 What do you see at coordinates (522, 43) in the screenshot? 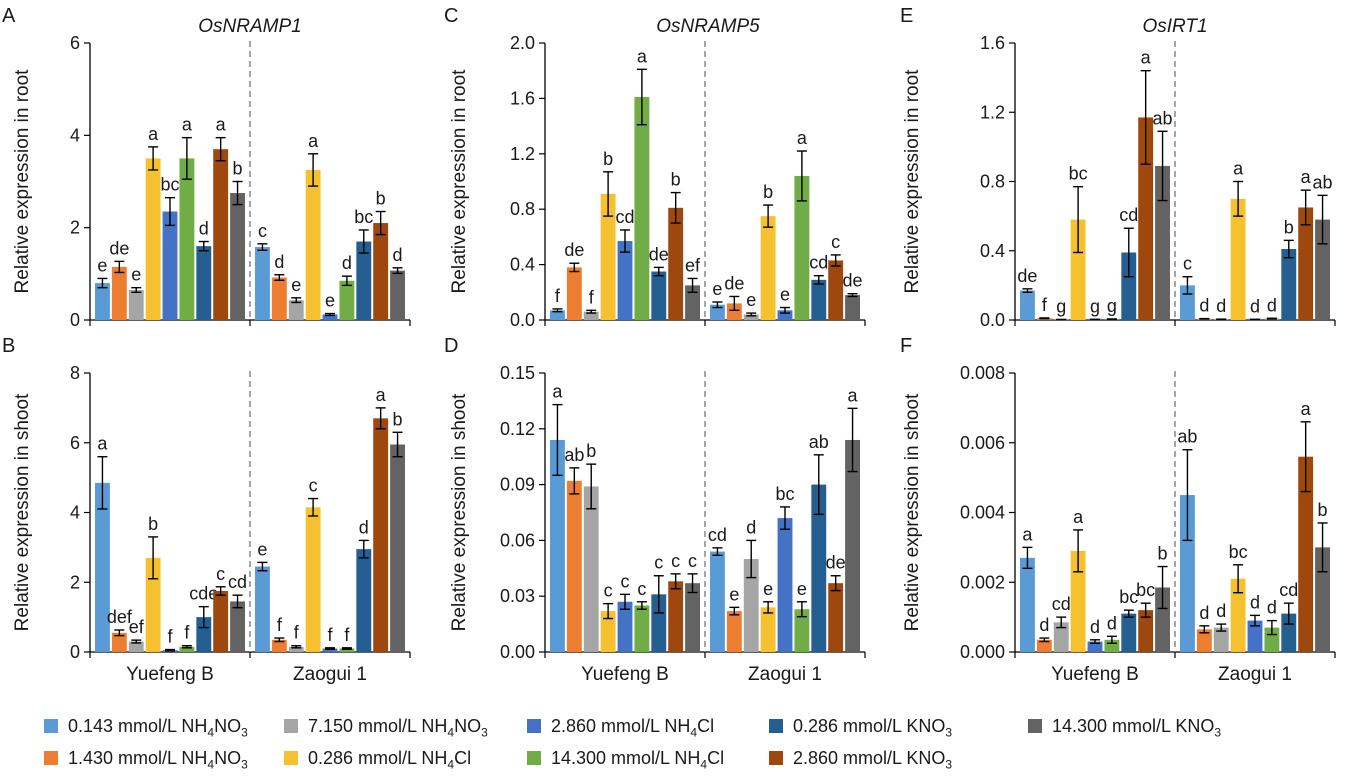
I see `y-tick-label: 2.0` at bounding box center [522, 43].